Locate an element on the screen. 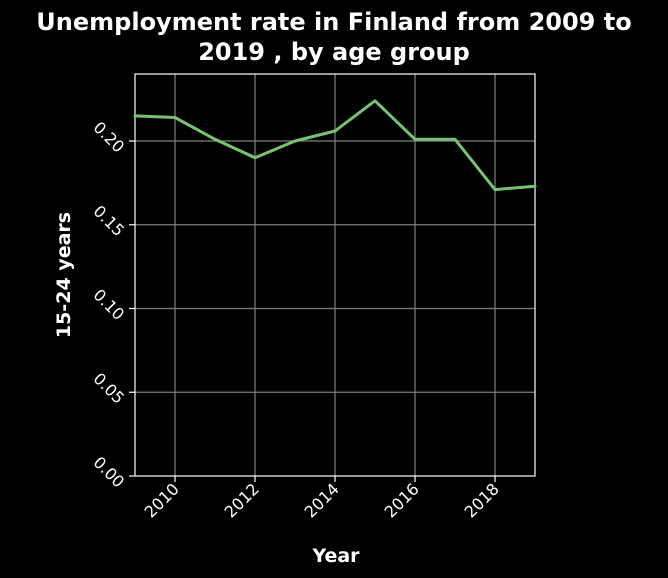  series-group is located at coordinates (335, 145).